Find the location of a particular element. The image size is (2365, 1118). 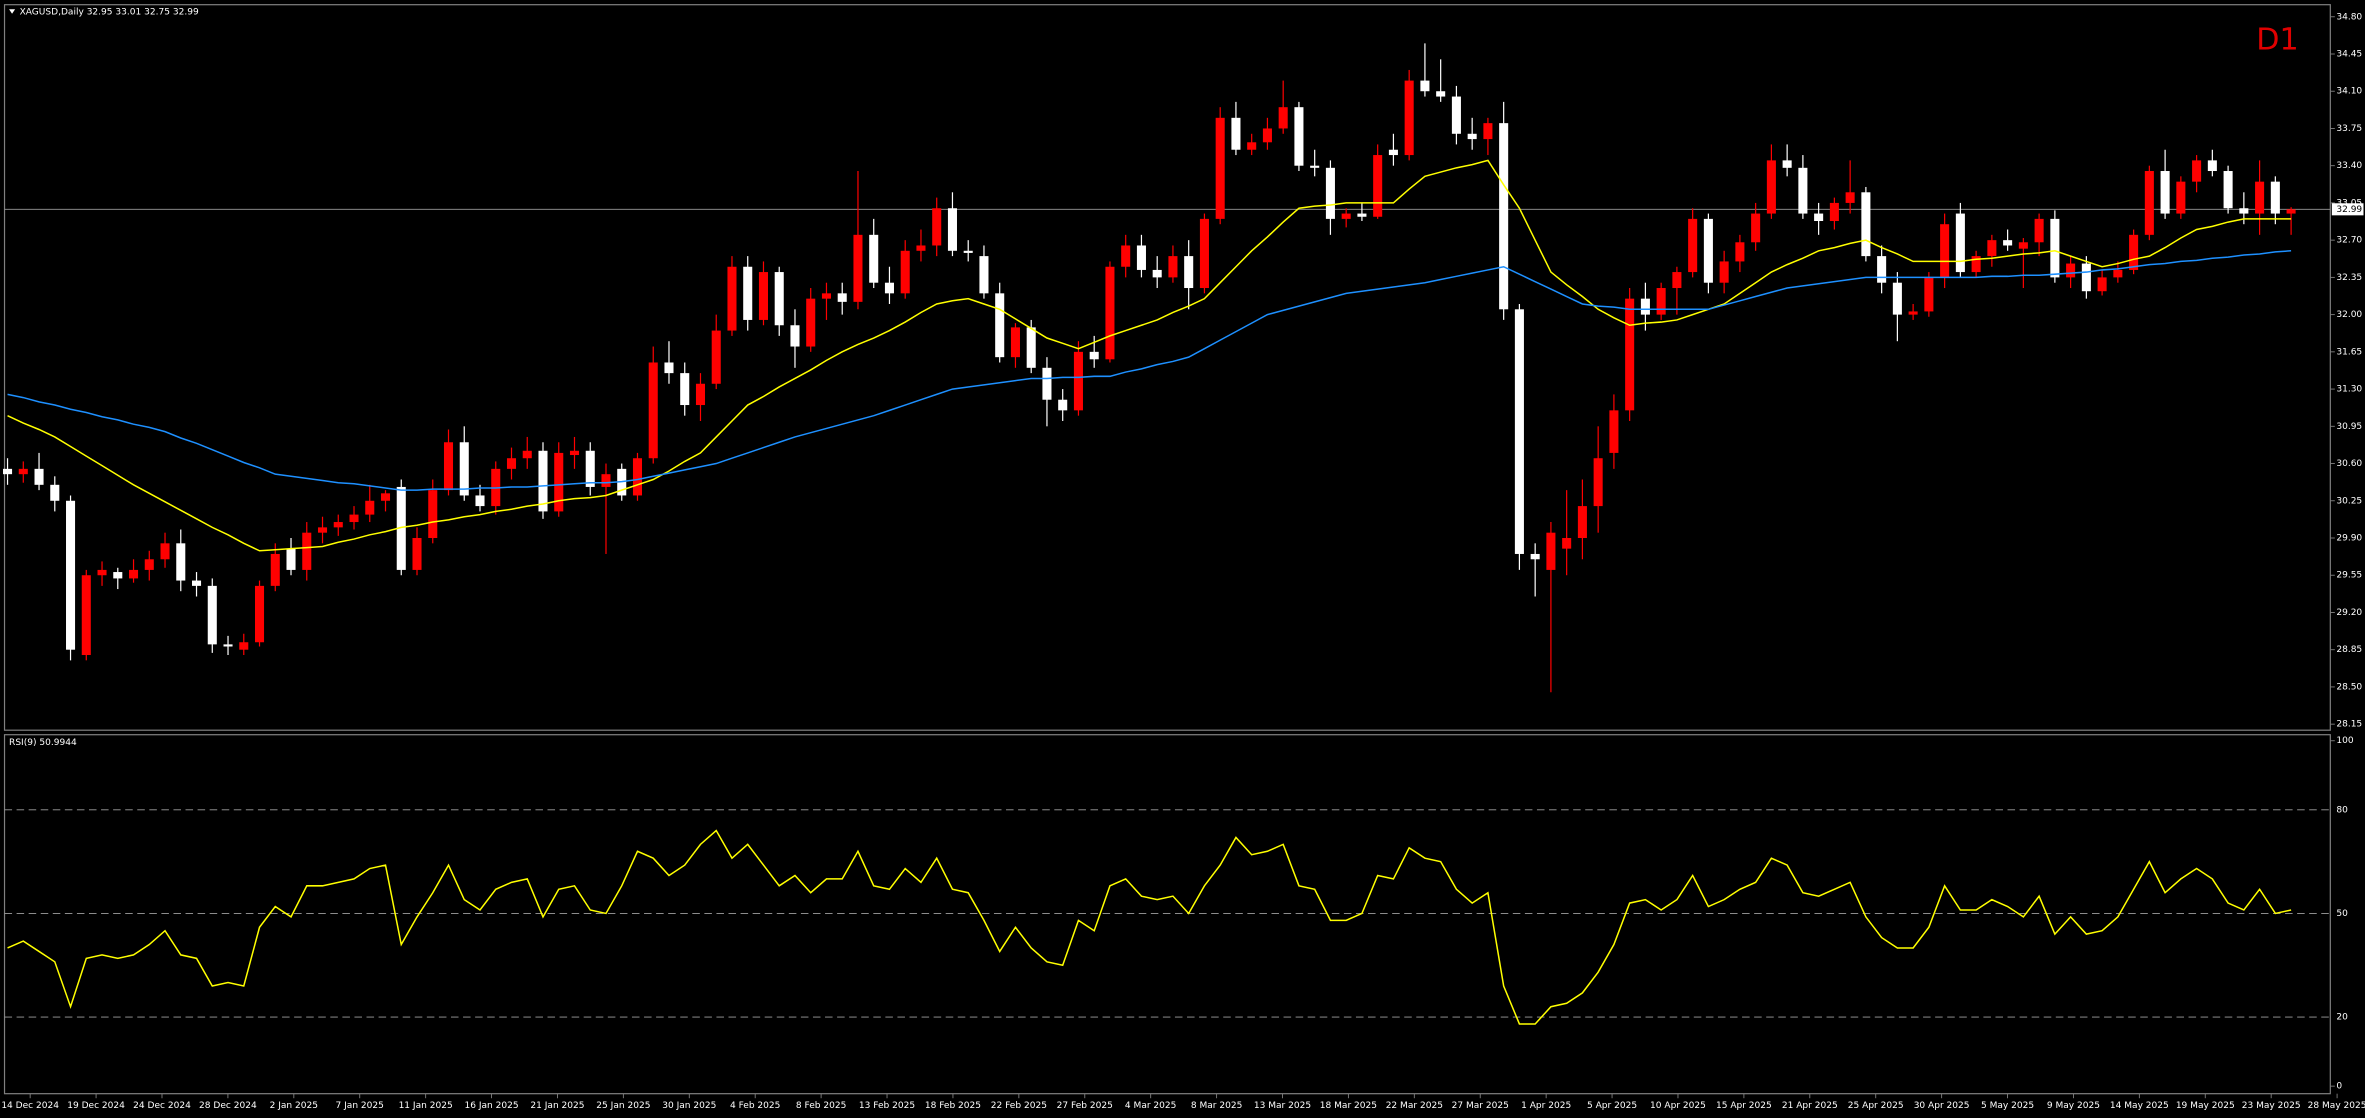

y-tick-label: 31.65 is located at coordinates (2349, 352).